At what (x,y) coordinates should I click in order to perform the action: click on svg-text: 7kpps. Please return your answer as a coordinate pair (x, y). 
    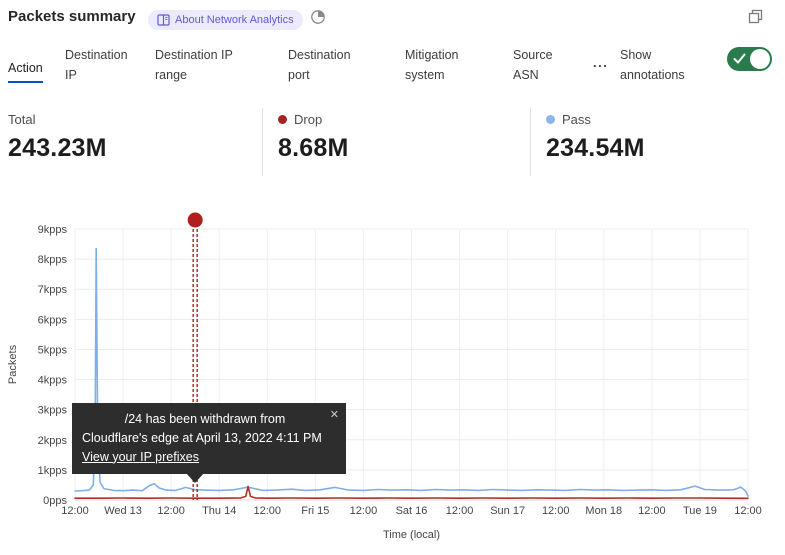
    Looking at the image, I should click on (53, 290).